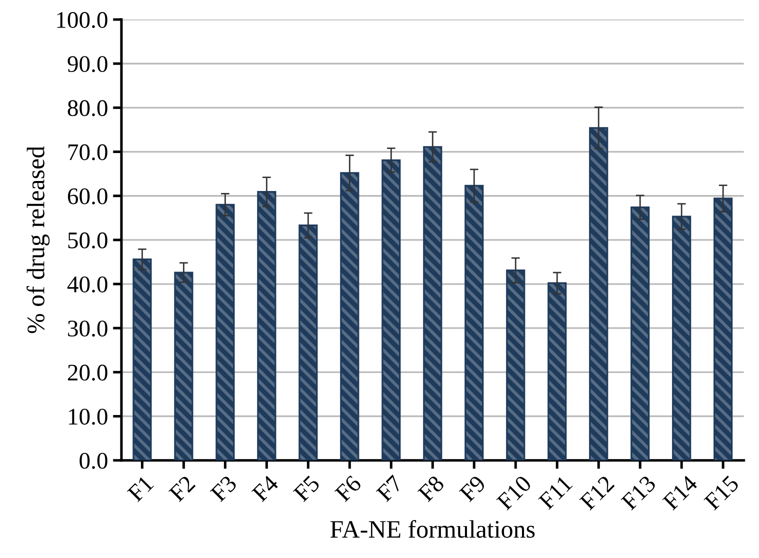 The width and height of the screenshot is (759, 558). What do you see at coordinates (472, 488) in the screenshot?
I see `x-tick-label: F9` at bounding box center [472, 488].